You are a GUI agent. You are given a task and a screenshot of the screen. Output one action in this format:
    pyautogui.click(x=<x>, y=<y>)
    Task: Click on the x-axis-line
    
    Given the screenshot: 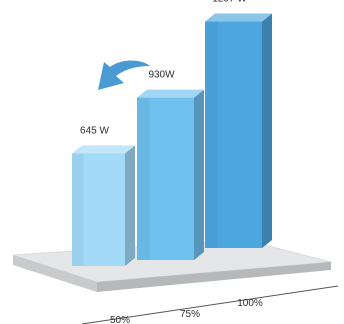 What is the action you would take?
    pyautogui.click(x=210, y=304)
    